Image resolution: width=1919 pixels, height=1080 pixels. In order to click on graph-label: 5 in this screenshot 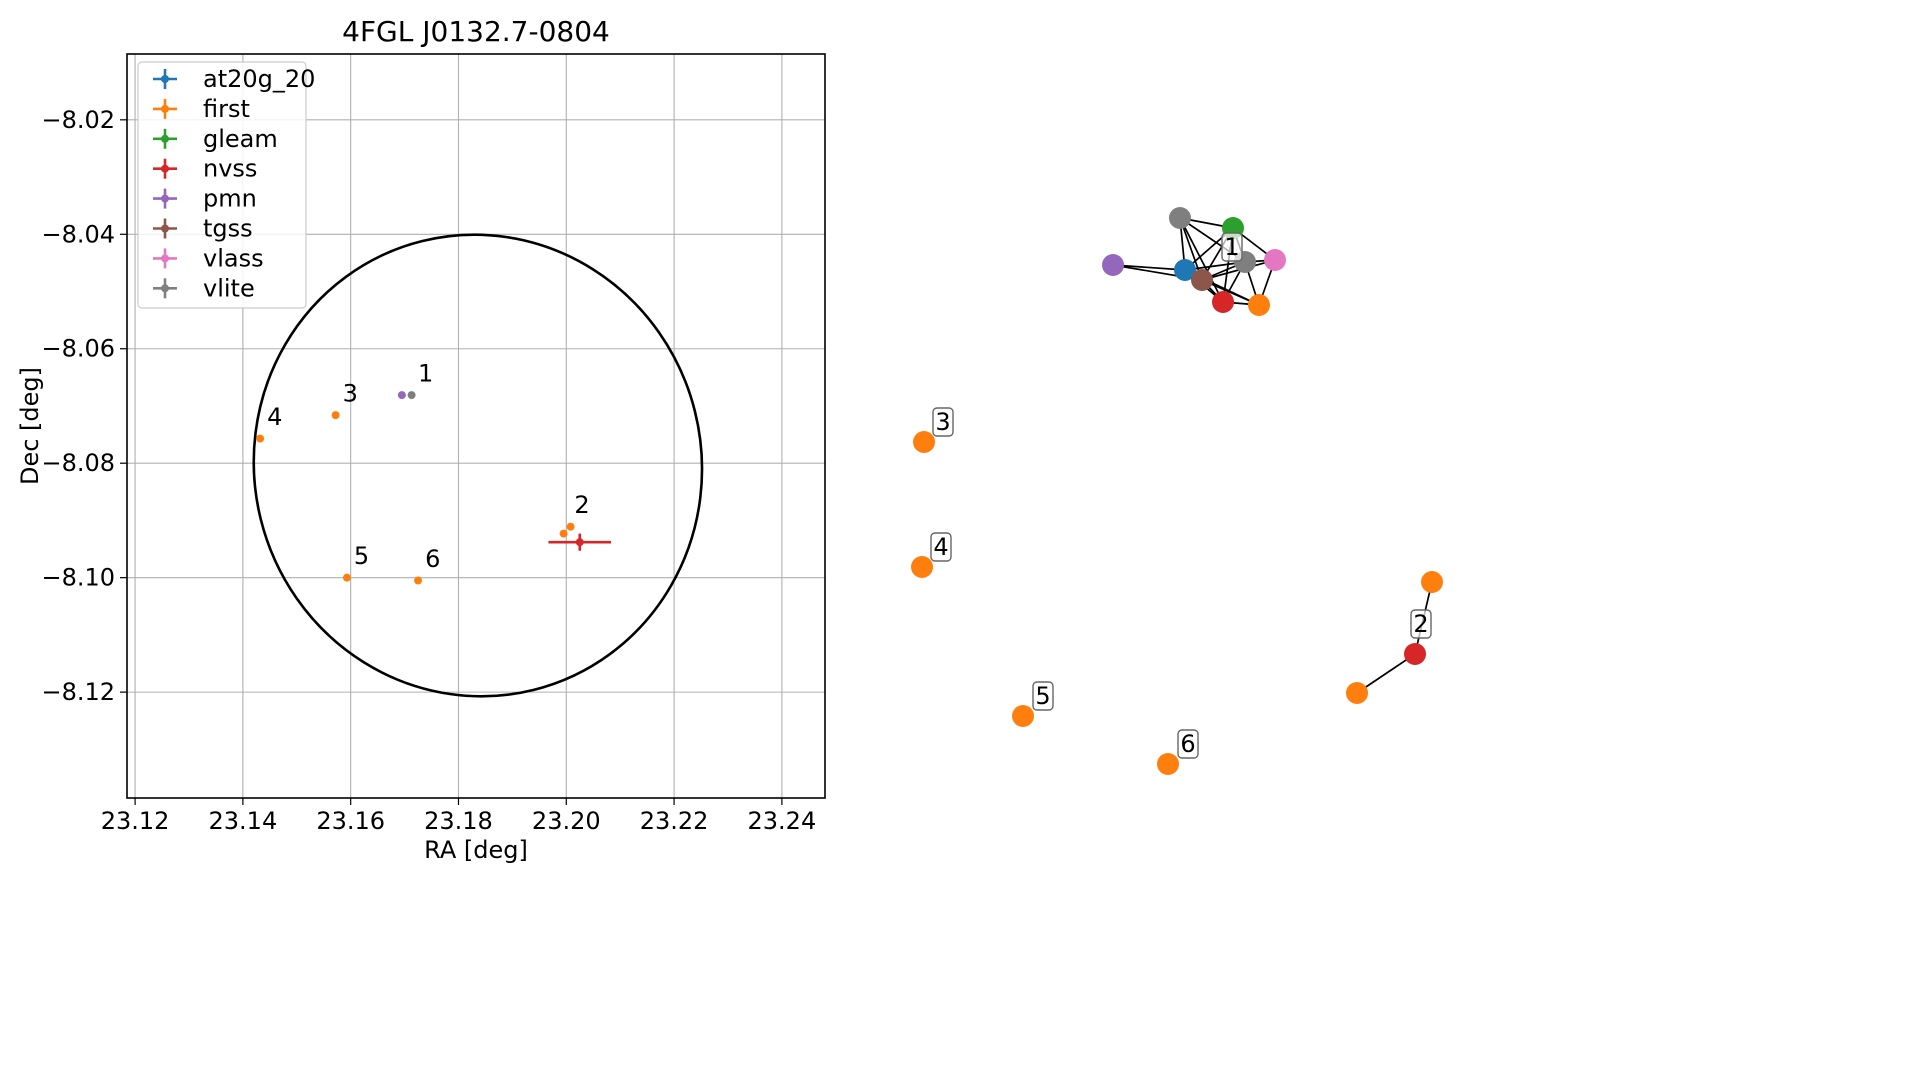, I will do `click(1043, 696)`.